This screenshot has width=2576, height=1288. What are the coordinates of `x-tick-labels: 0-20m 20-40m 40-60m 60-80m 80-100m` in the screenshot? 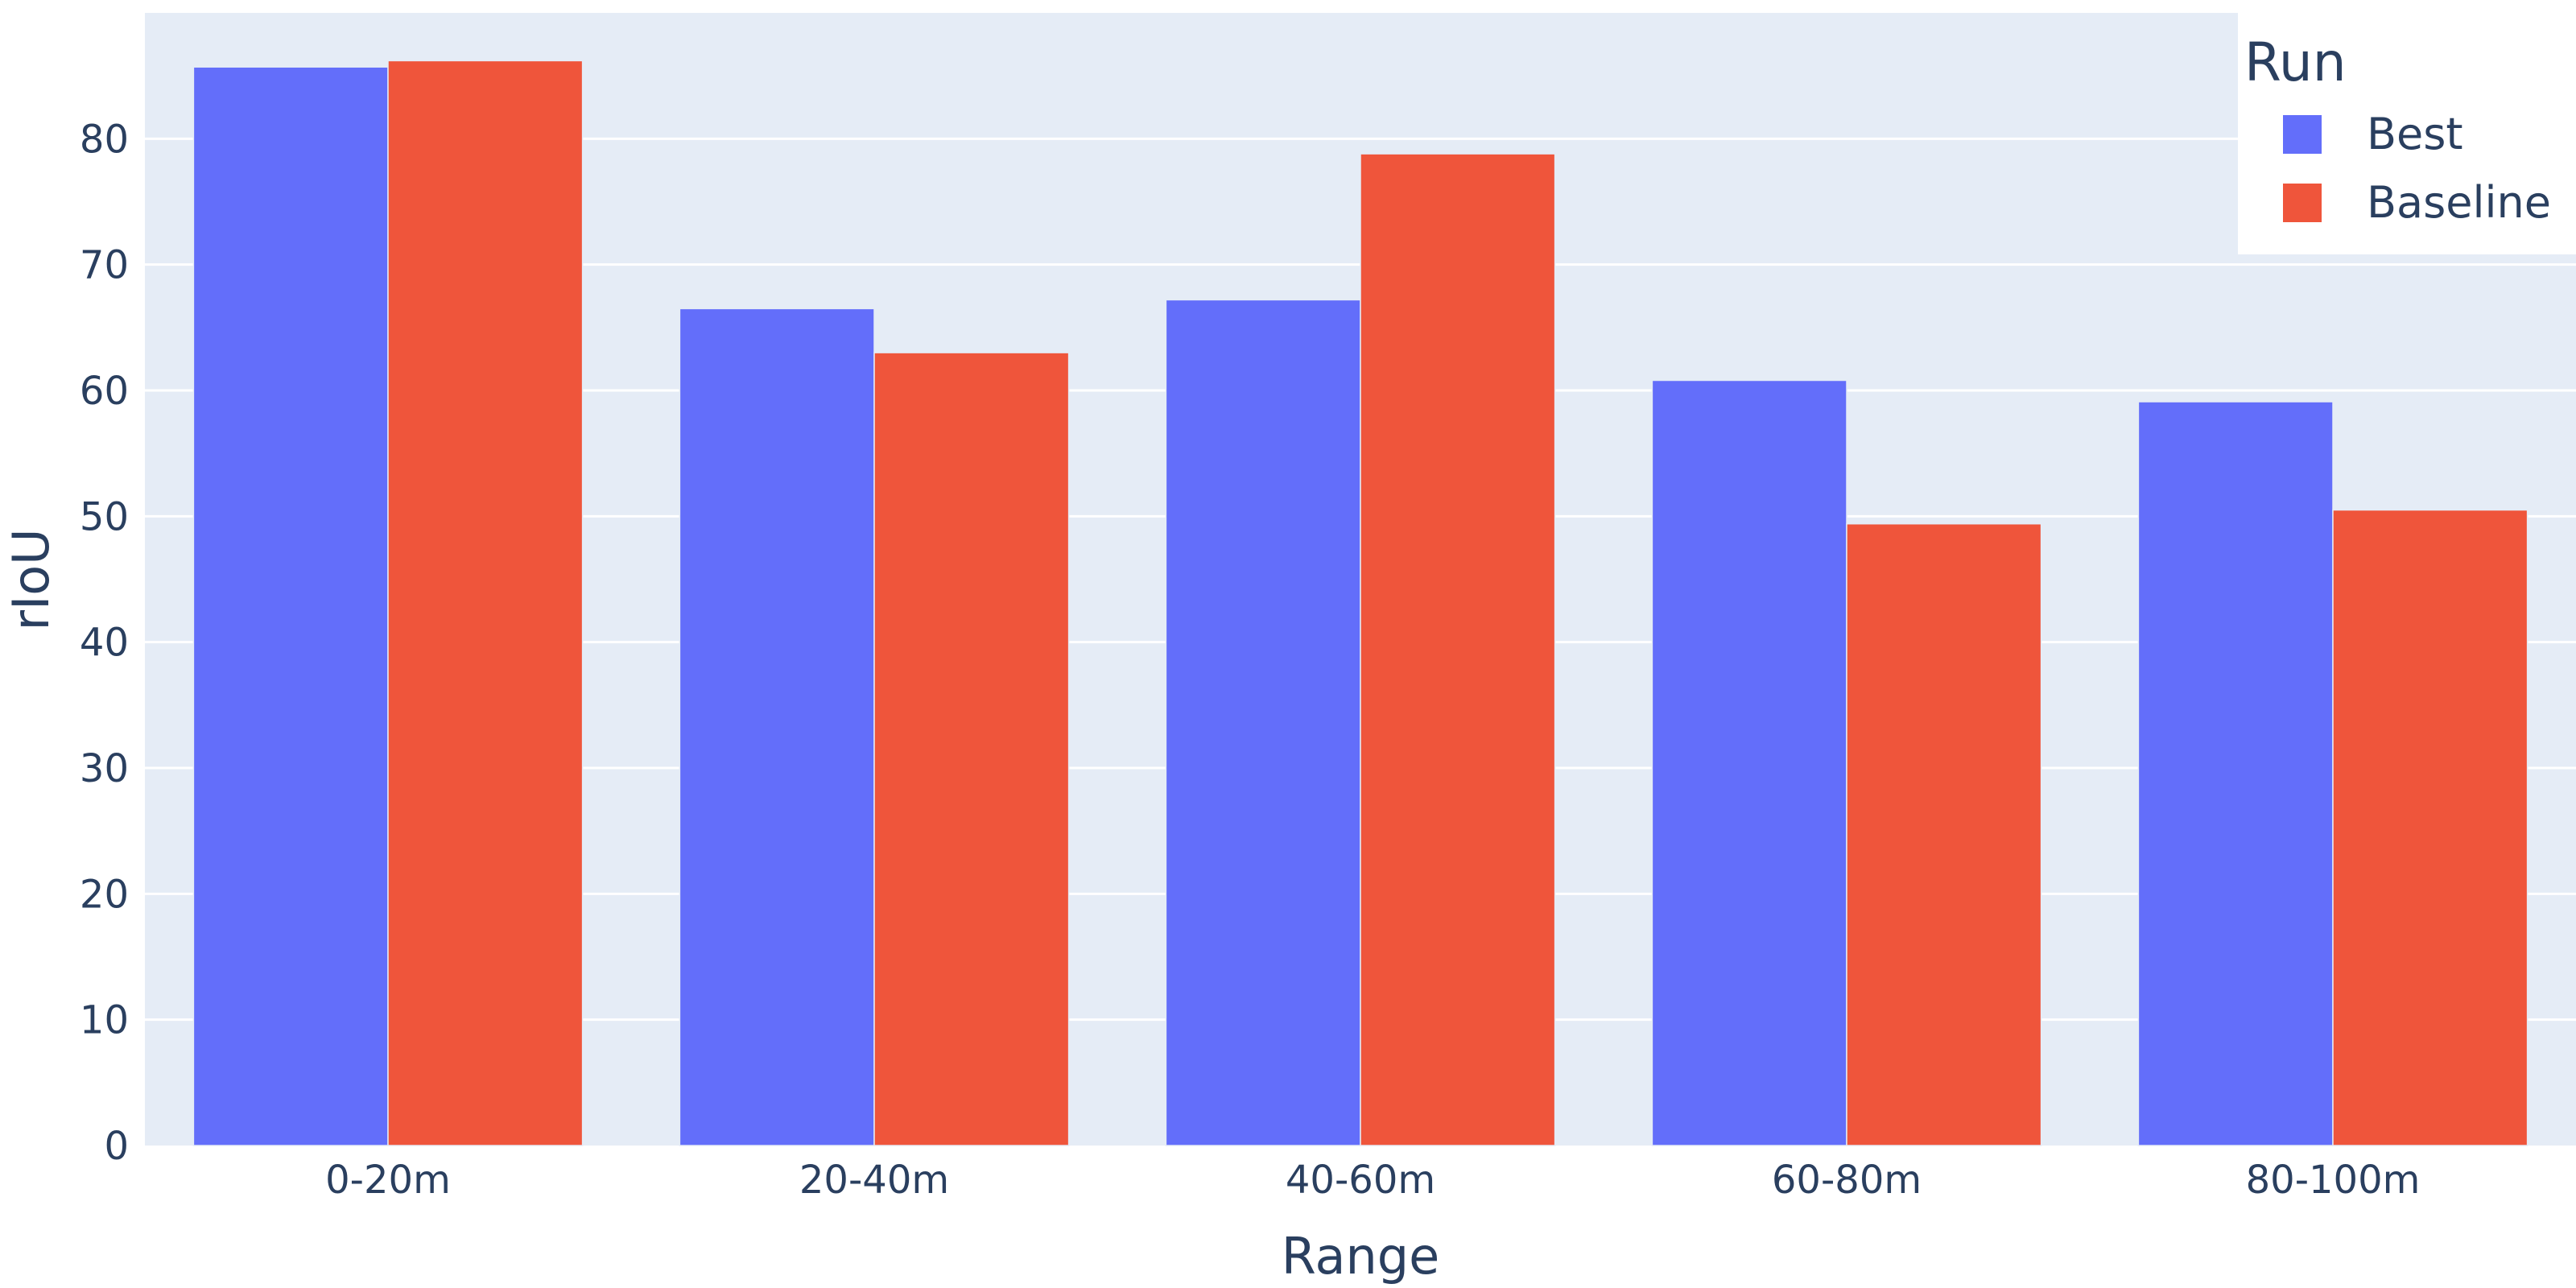 It's located at (1372, 1180).